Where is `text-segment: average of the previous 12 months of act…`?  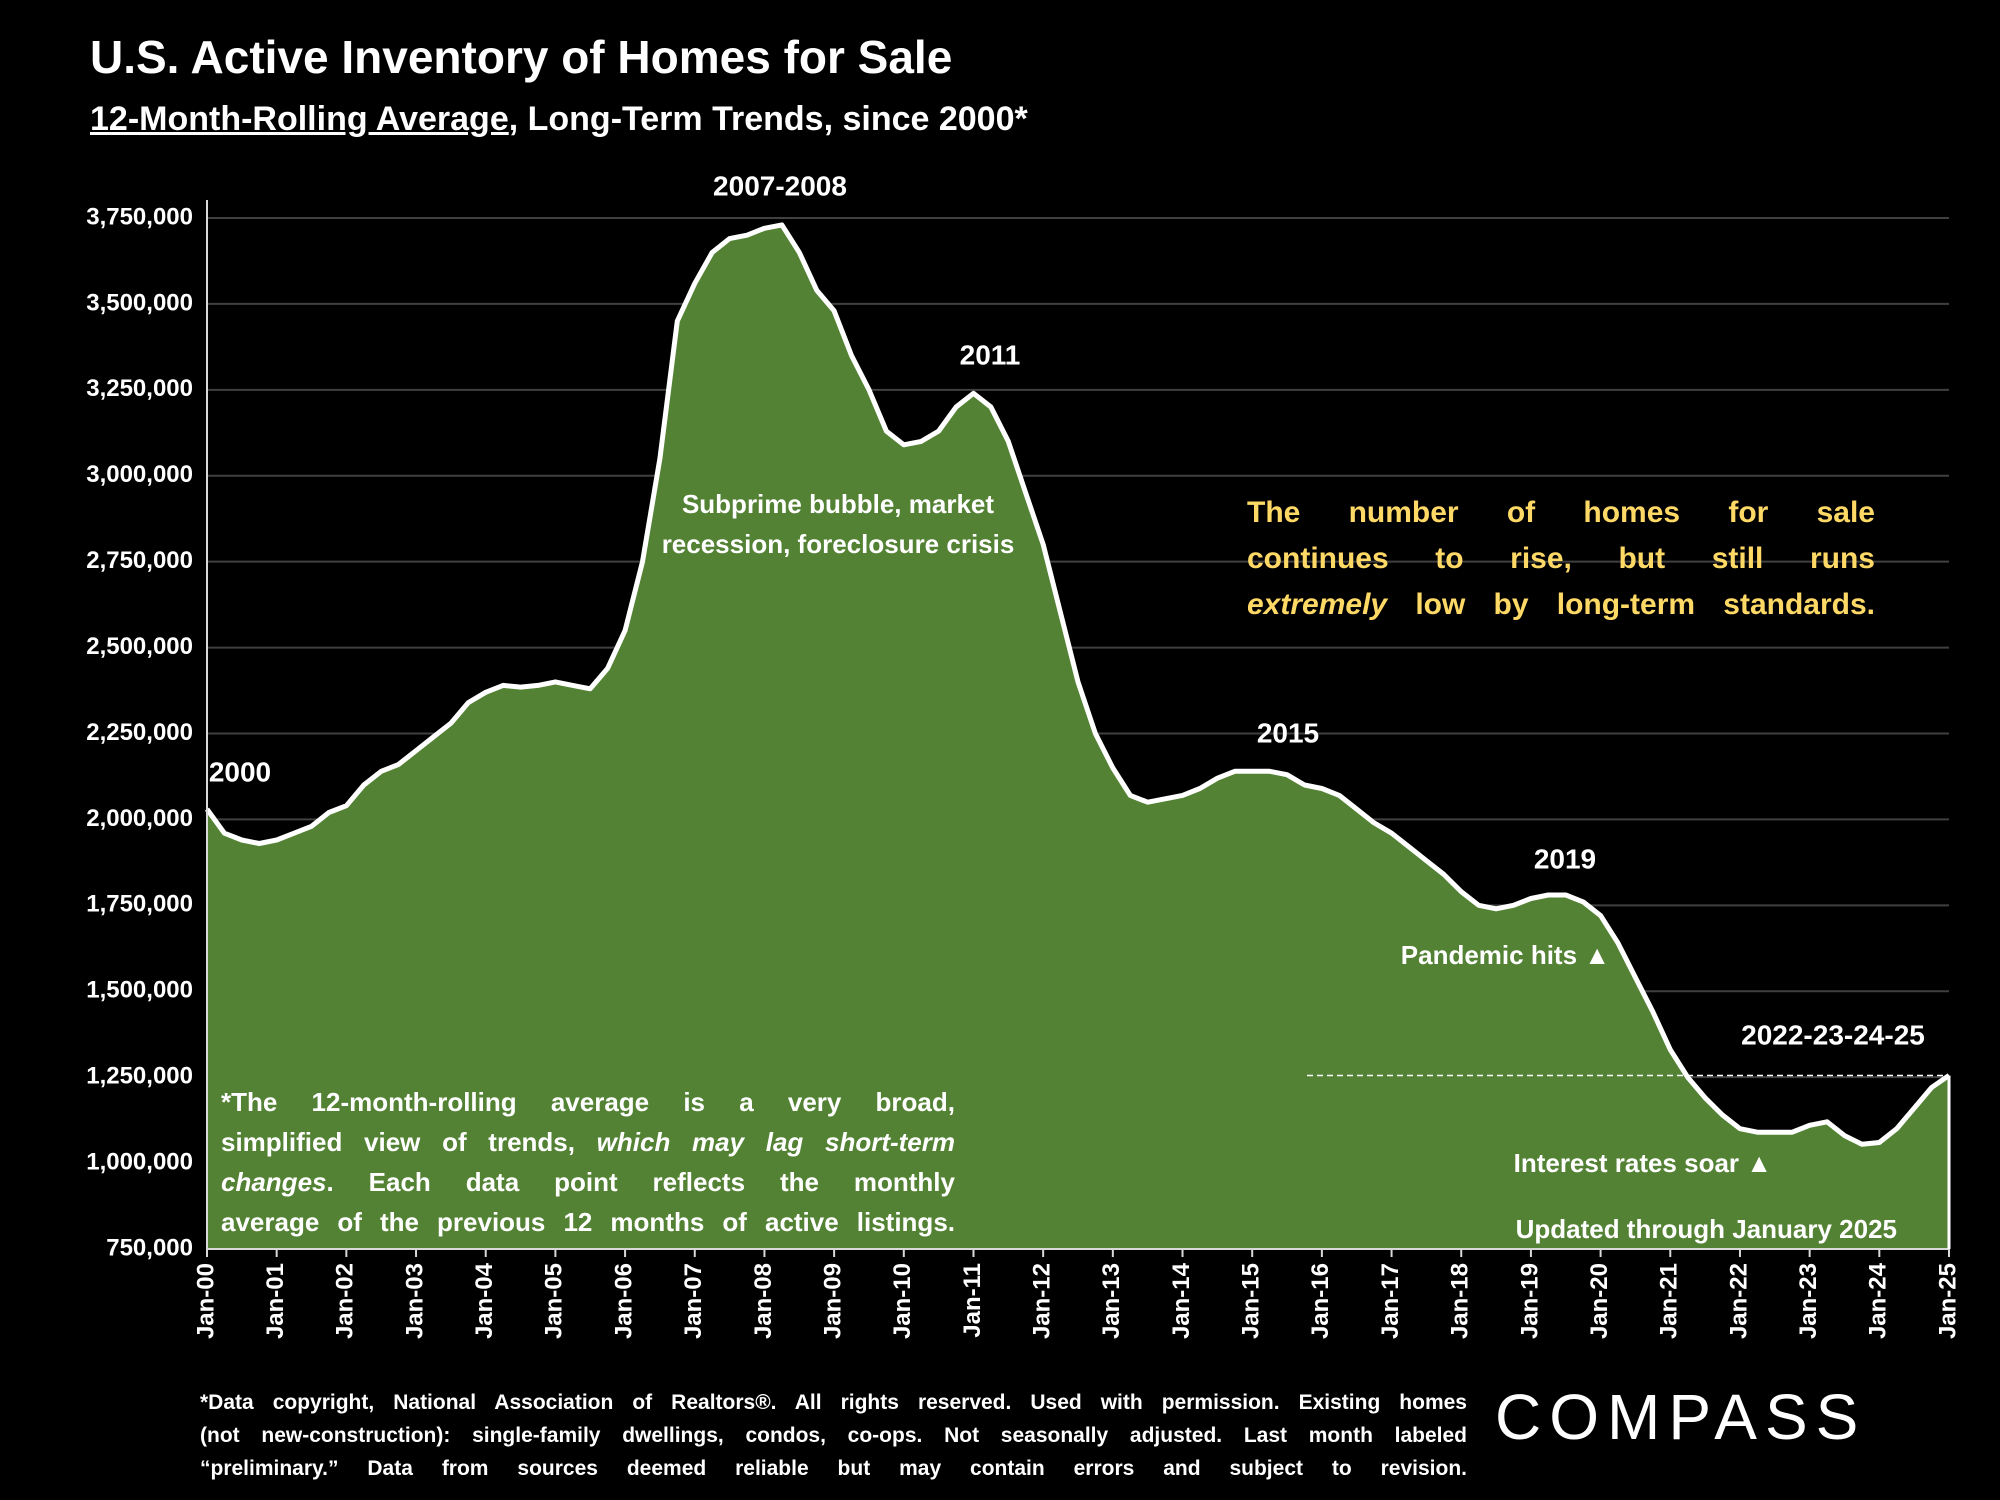 text-segment: average of the previous 12 months of act… is located at coordinates (588, 1222).